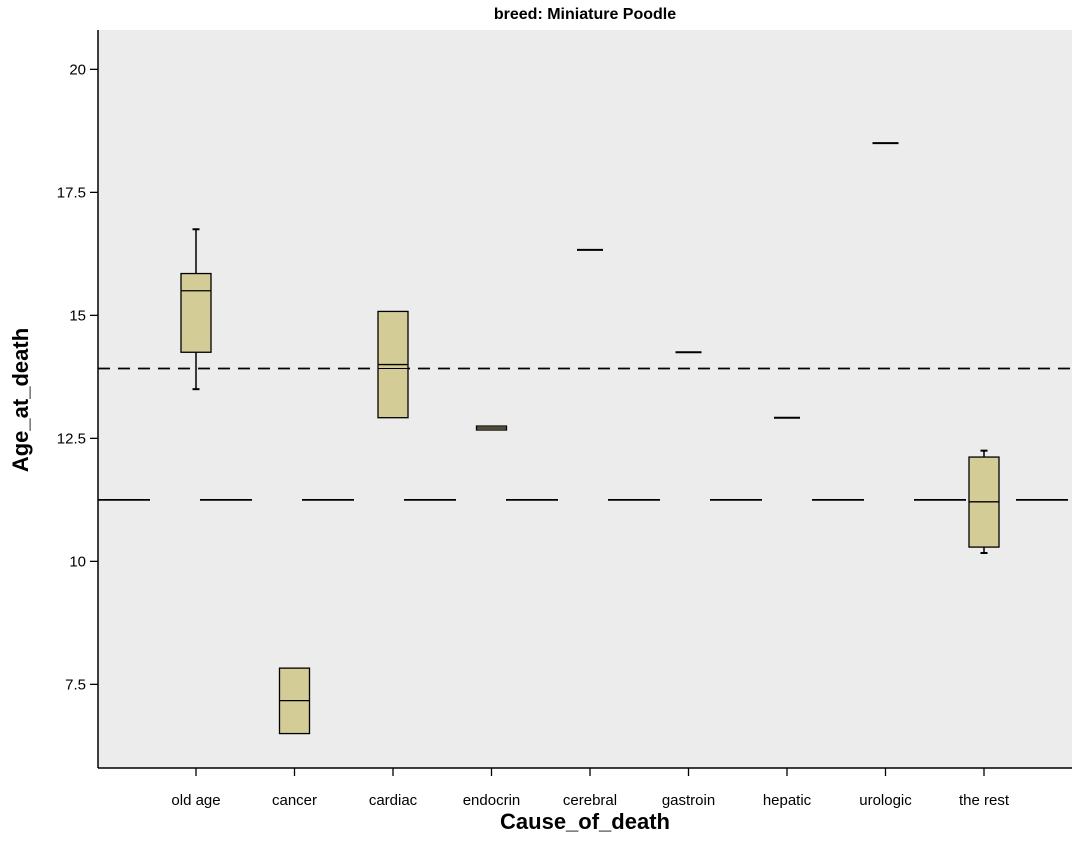  I want to click on y-tick-label: 17.5, so click(71, 192).